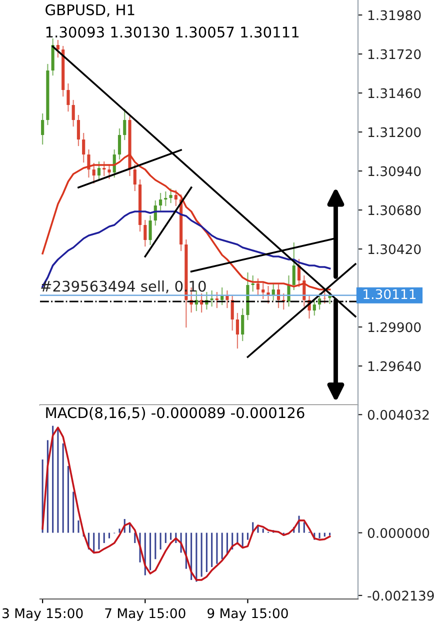 The image size is (434, 625). I want to click on y-tick-label: 1.29900, so click(394, 327).